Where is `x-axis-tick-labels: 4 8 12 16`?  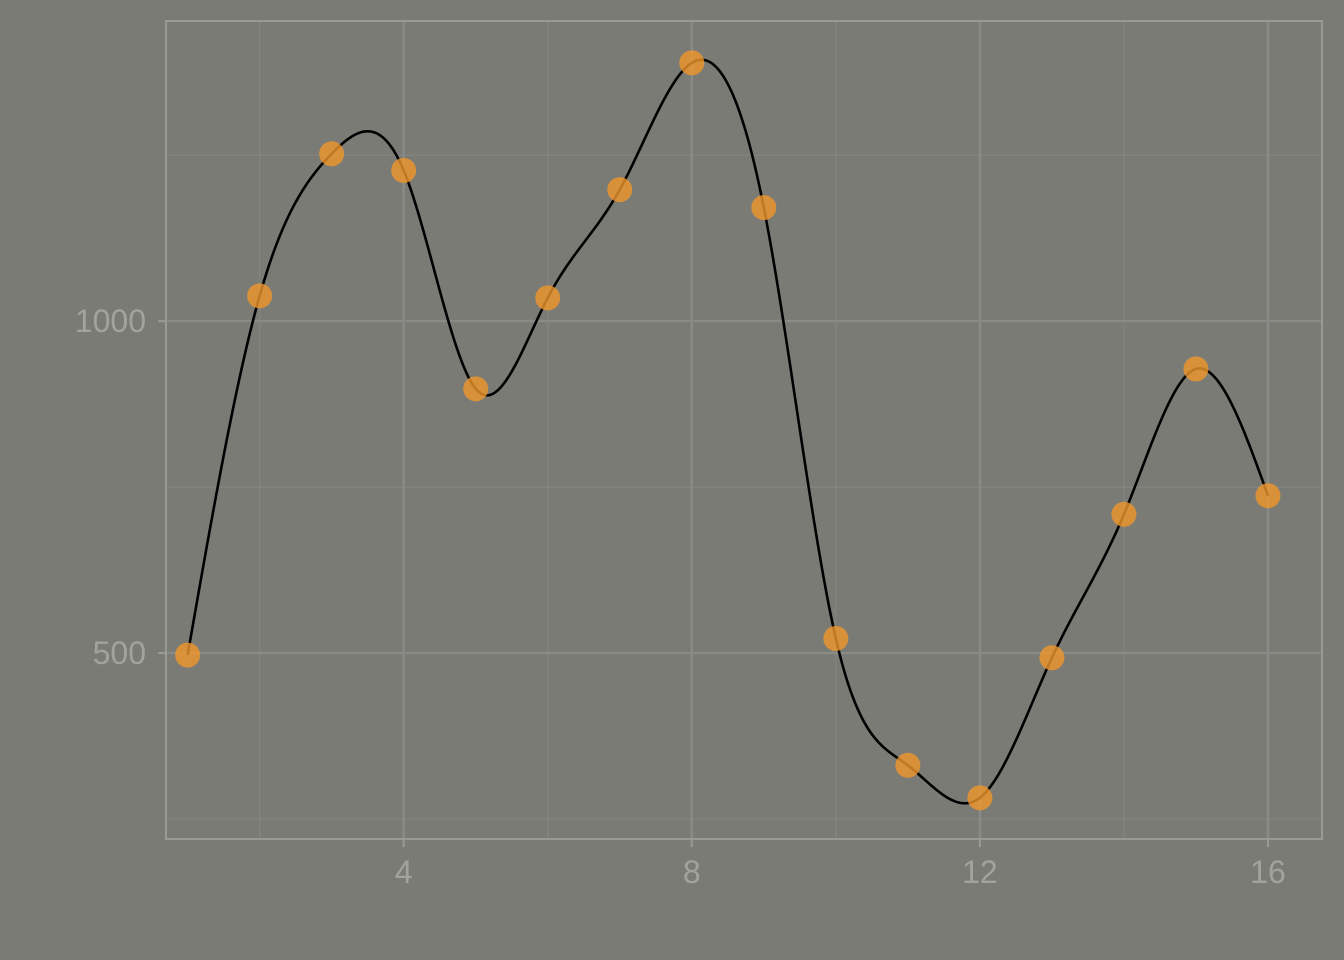 x-axis-tick-labels: 4 8 12 16 is located at coordinates (840, 864).